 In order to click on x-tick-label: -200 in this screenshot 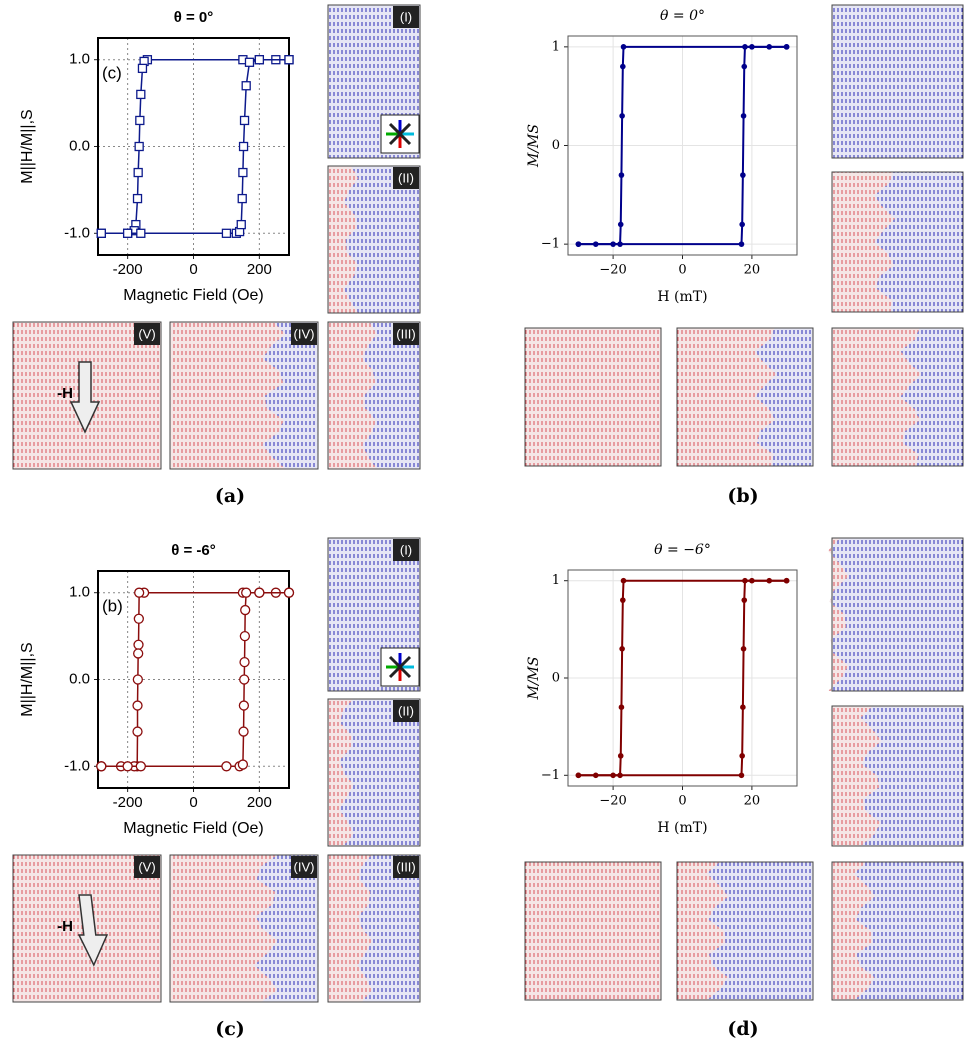, I will do `click(128, 269)`.